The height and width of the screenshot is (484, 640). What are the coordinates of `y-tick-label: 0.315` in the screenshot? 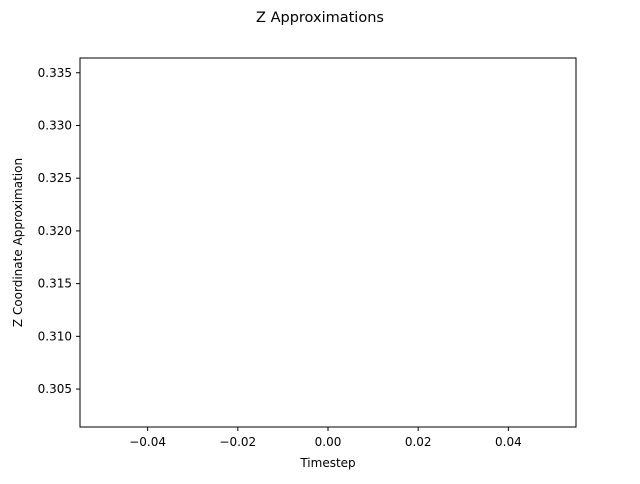 It's located at (55, 284).